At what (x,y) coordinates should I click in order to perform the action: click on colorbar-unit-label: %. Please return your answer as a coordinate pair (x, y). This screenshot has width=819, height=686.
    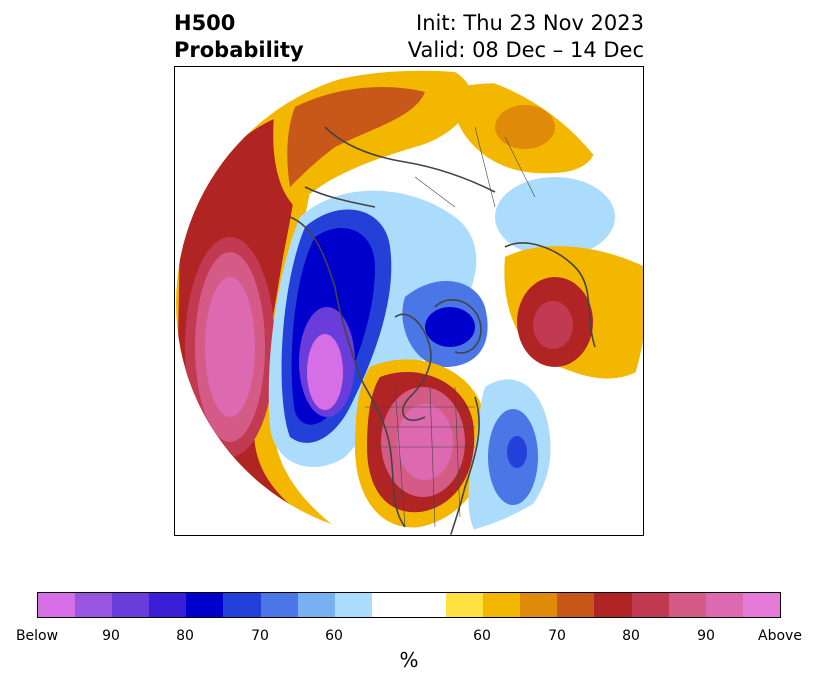
    Looking at the image, I should click on (409, 660).